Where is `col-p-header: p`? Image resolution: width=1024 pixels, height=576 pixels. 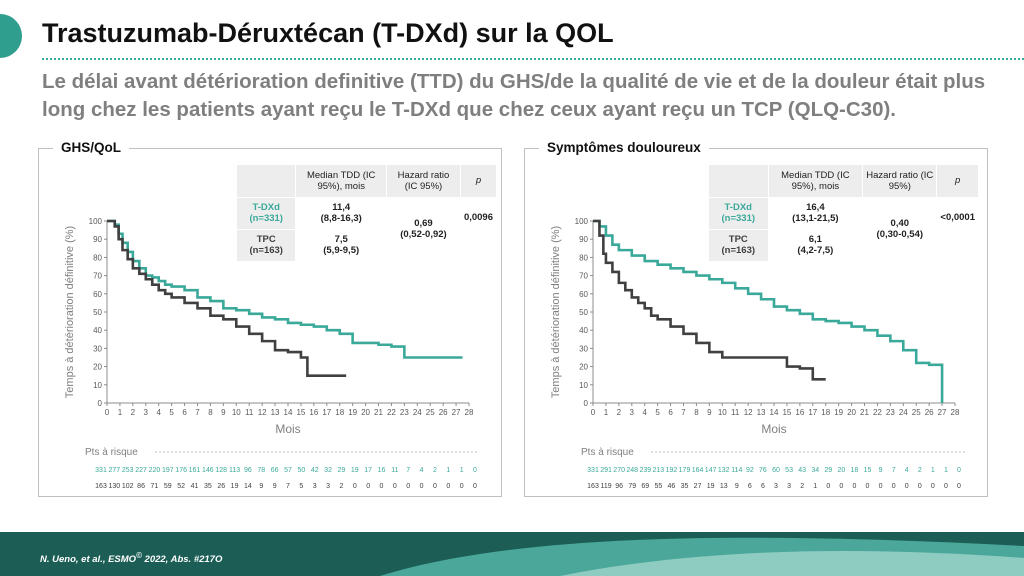 col-p-header: p is located at coordinates (479, 181).